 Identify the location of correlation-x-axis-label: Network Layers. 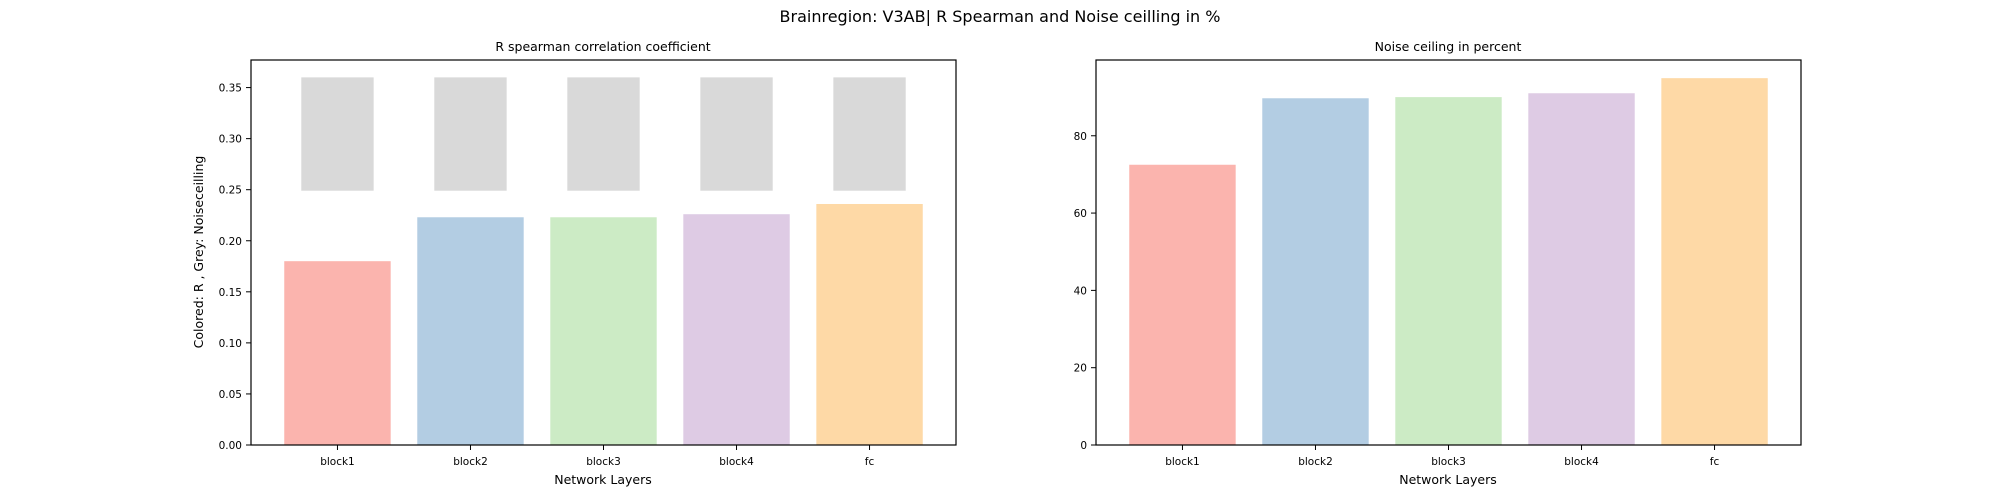
(603, 479).